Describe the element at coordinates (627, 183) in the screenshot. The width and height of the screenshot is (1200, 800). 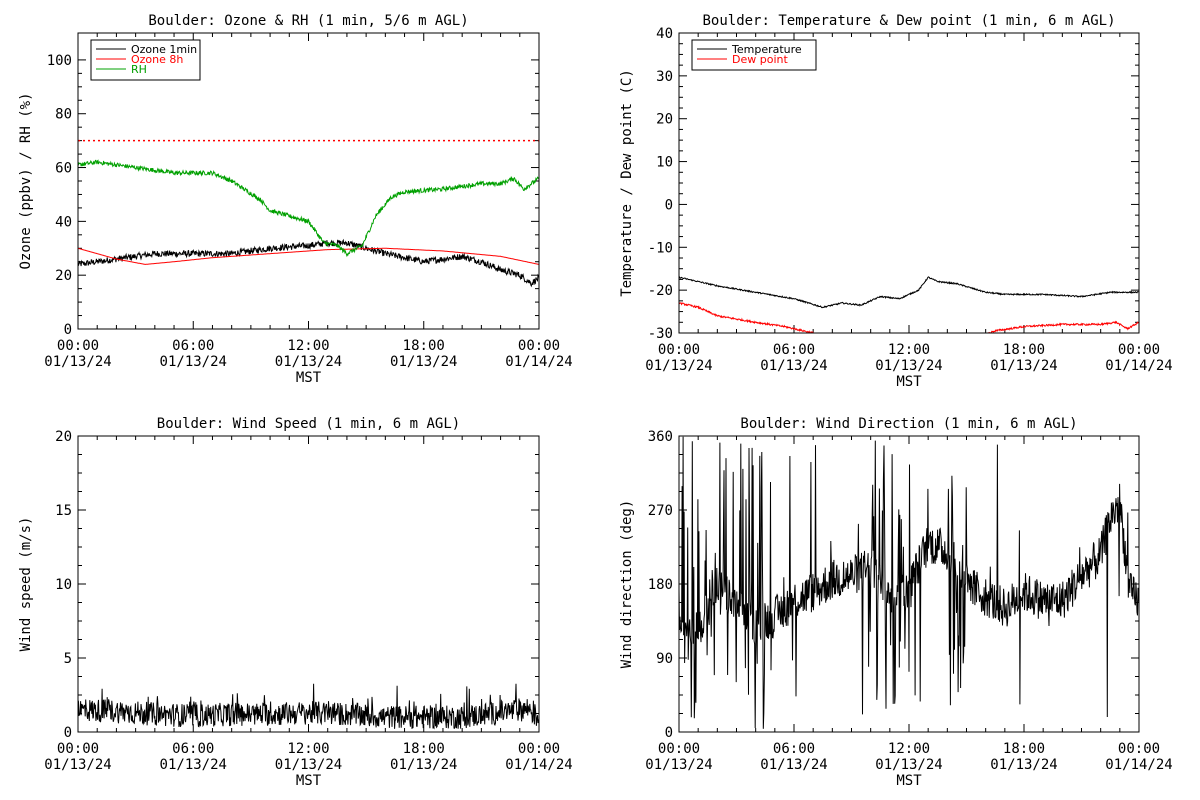
I see `y-axis-label: Temperature / Dew point (C)` at that location.